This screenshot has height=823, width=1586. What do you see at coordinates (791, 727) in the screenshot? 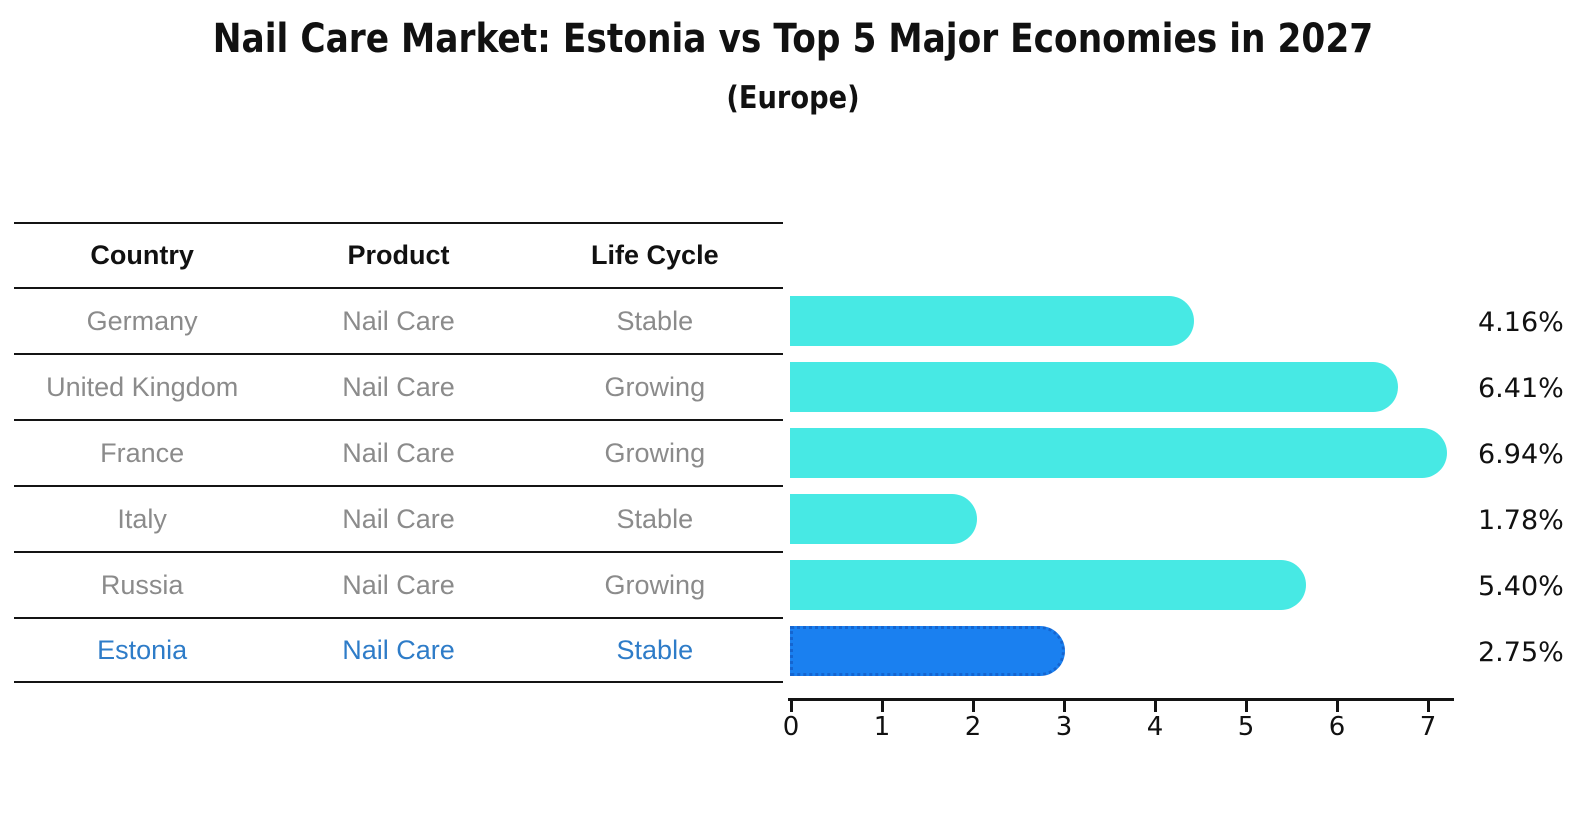
I see `x-tick-label-0: 0` at bounding box center [791, 727].